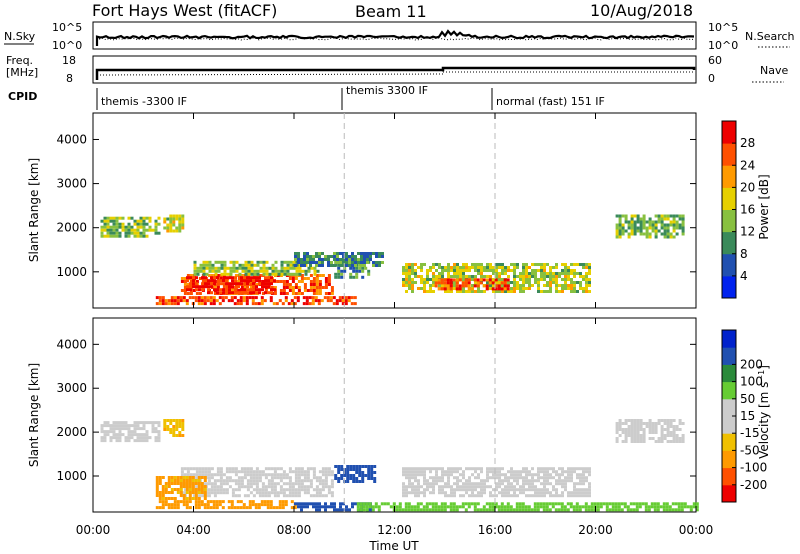  I want to click on nsky-trace, so click(395, 37).